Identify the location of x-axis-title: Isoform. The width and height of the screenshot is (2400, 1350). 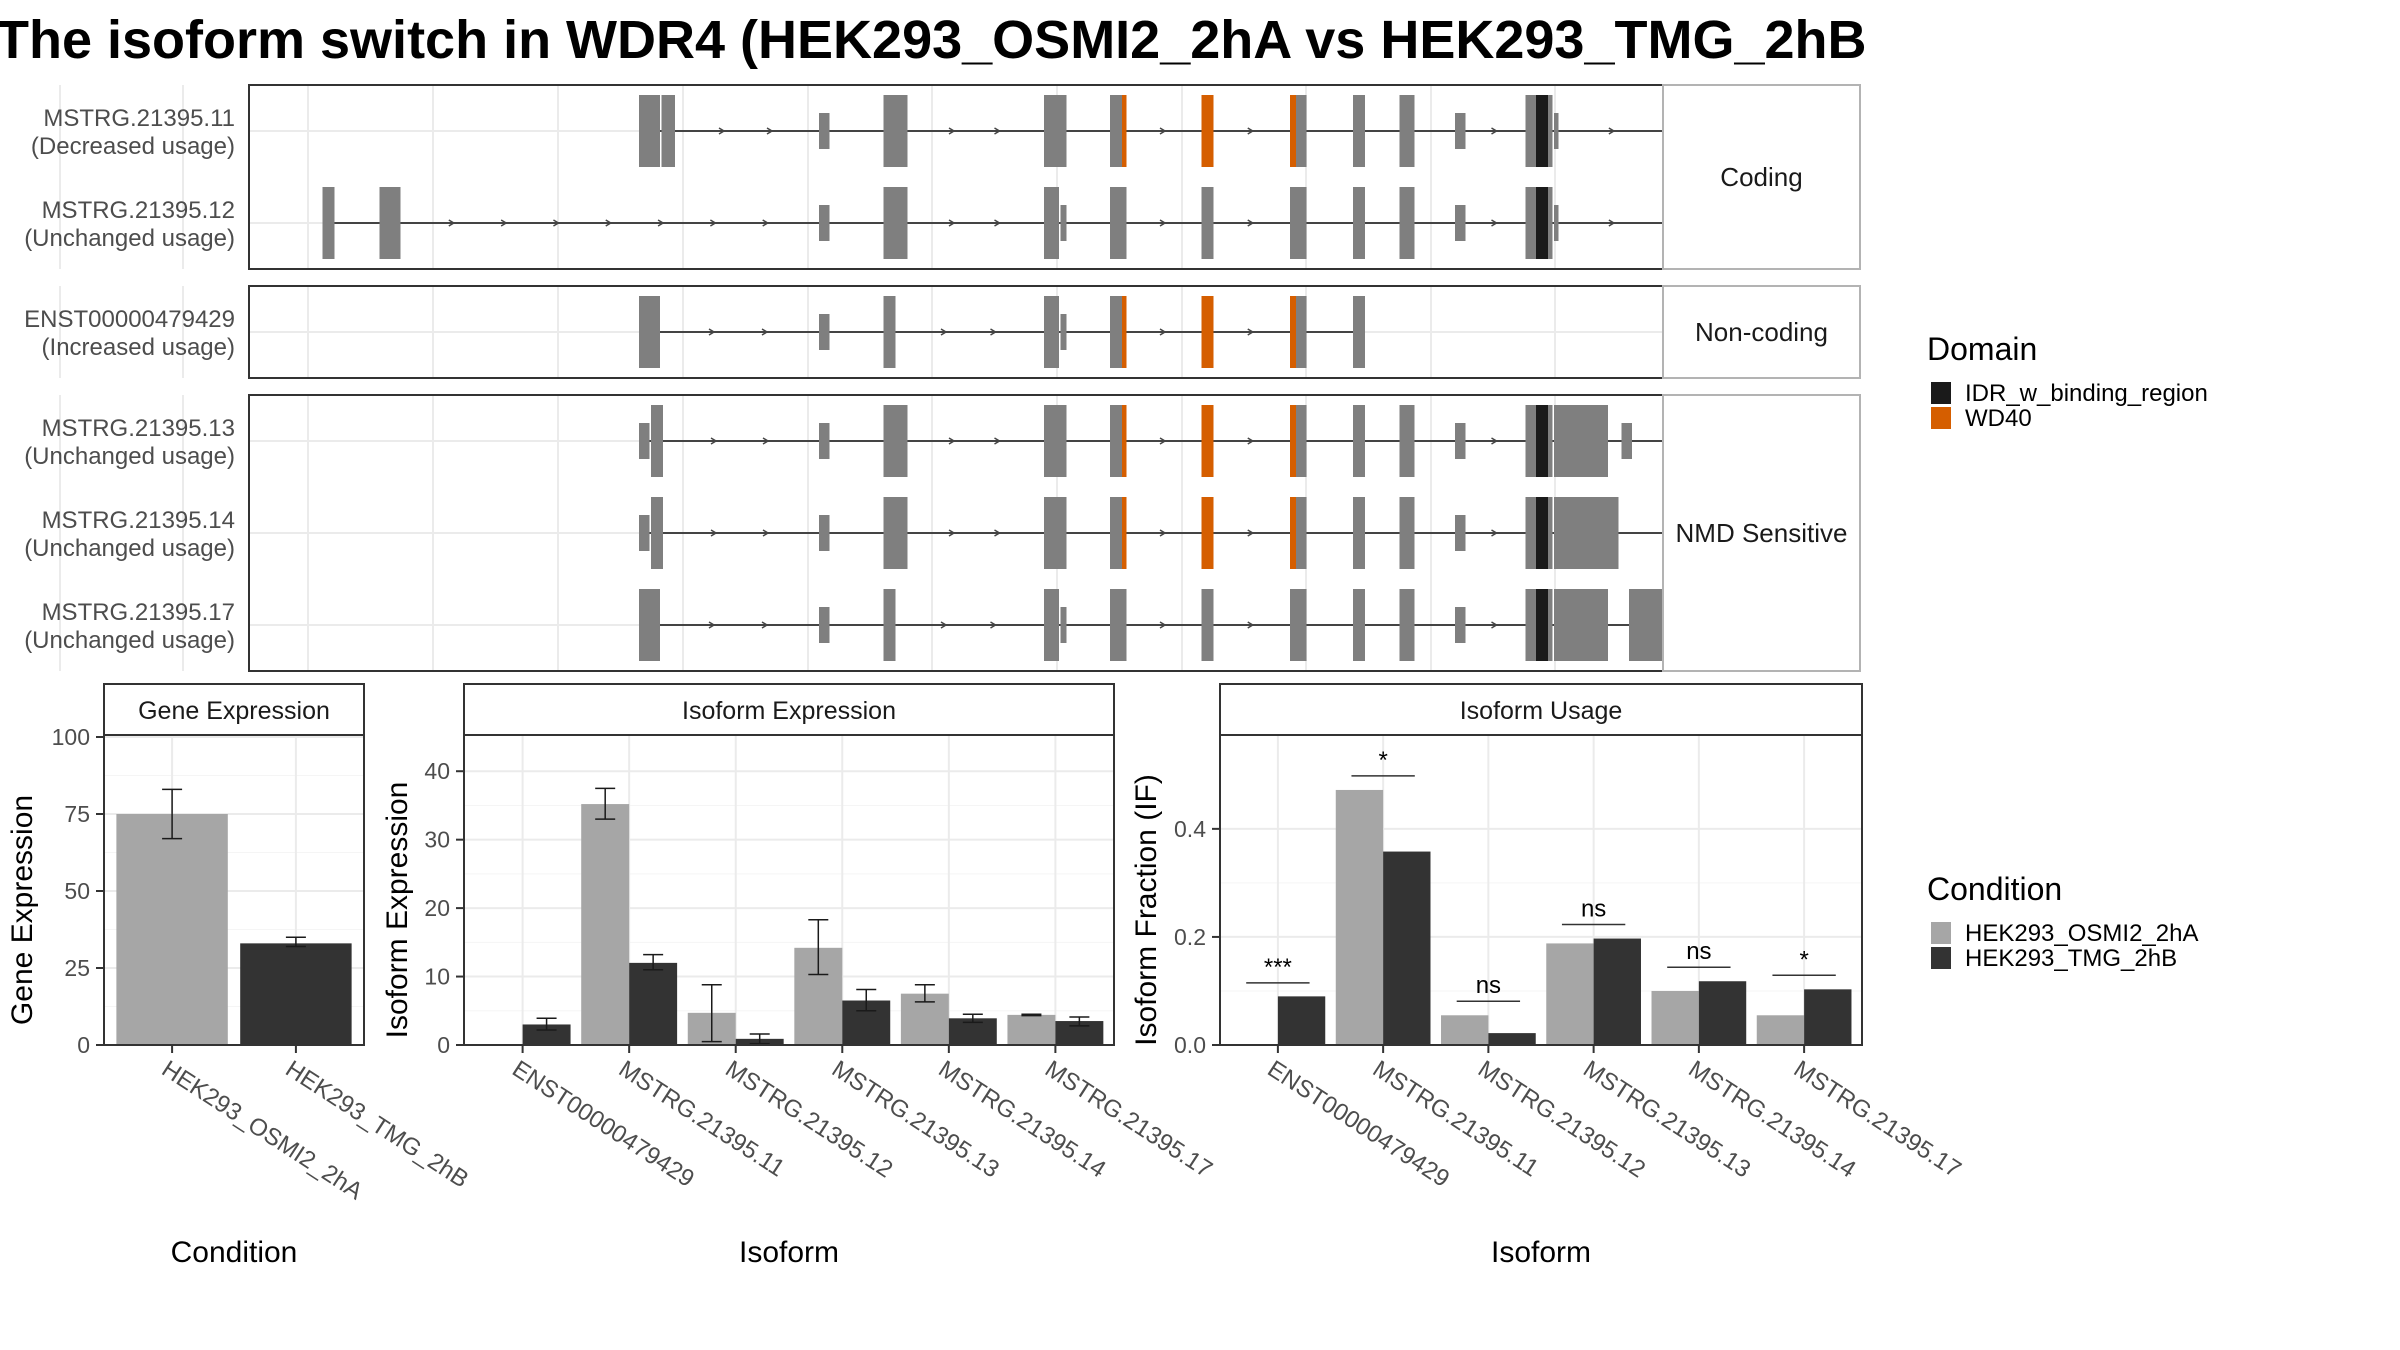
(789, 1252).